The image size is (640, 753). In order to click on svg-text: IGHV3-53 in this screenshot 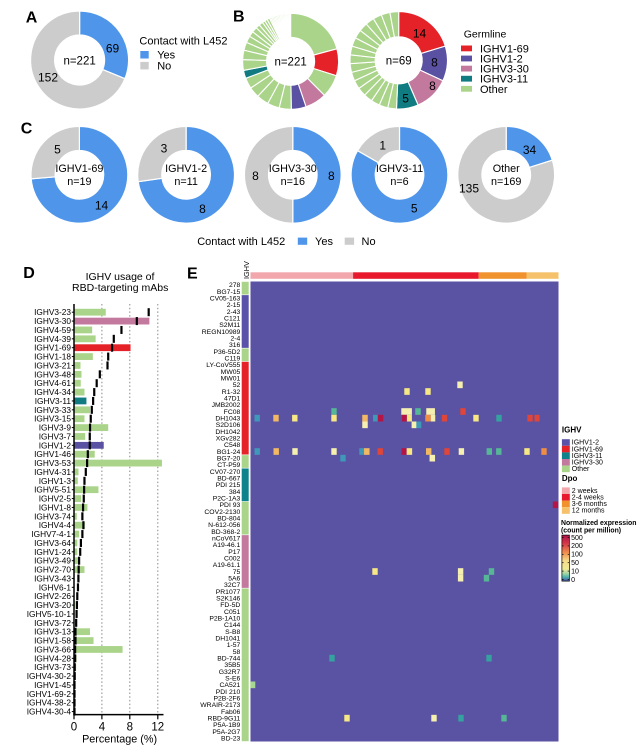, I will do `click(52, 463)`.